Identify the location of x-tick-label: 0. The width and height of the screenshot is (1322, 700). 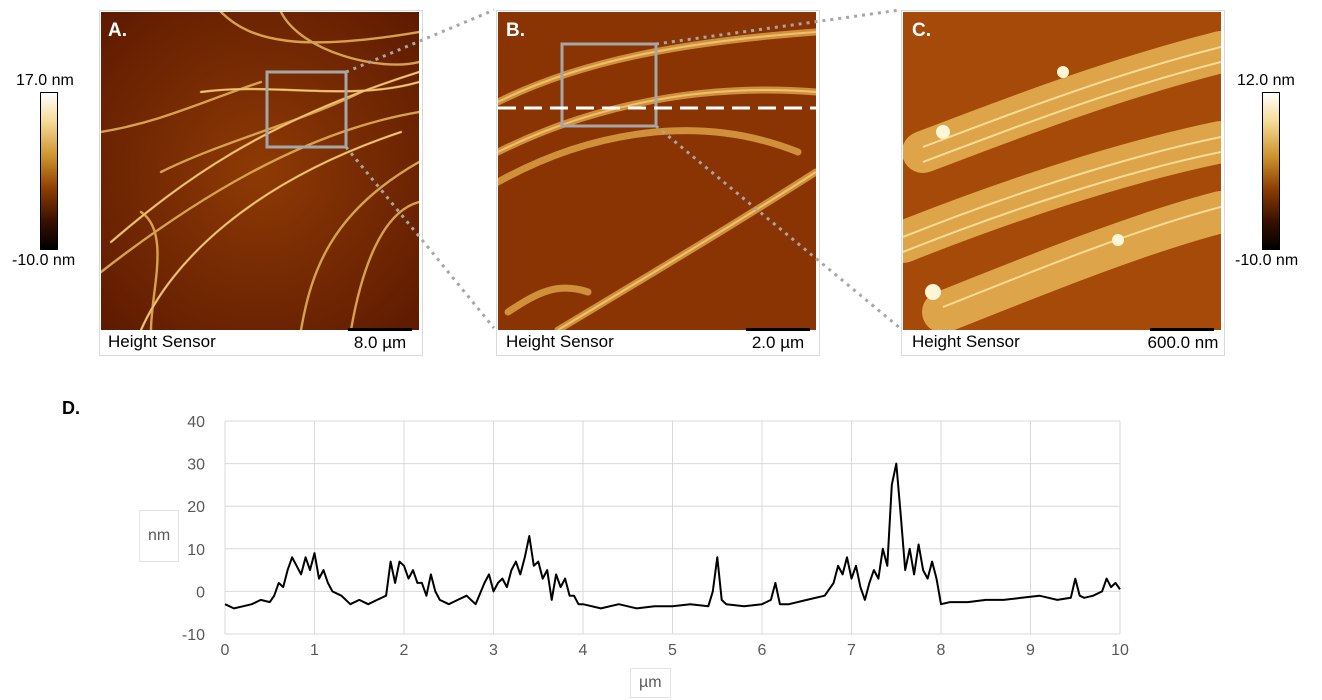
(225, 650).